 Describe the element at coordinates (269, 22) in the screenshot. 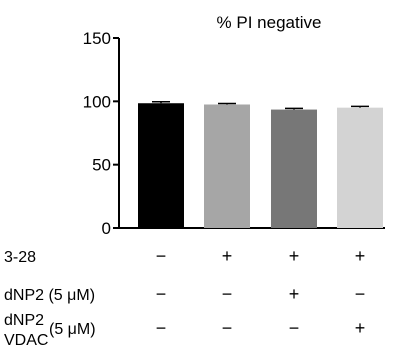

I see `chart-title: % PI negative` at that location.